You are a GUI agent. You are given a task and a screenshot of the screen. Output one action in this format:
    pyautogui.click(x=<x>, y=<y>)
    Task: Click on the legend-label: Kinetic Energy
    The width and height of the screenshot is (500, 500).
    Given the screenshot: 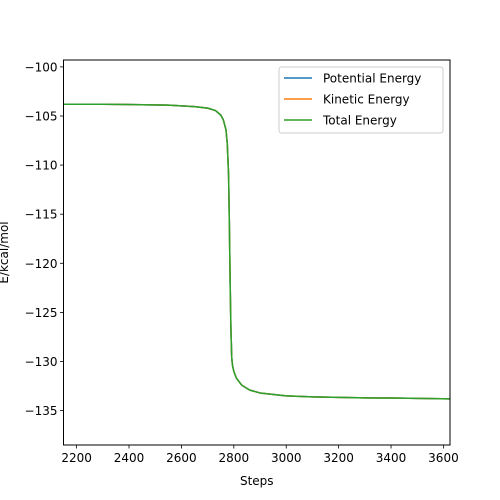 What is the action you would take?
    pyautogui.click(x=366, y=100)
    